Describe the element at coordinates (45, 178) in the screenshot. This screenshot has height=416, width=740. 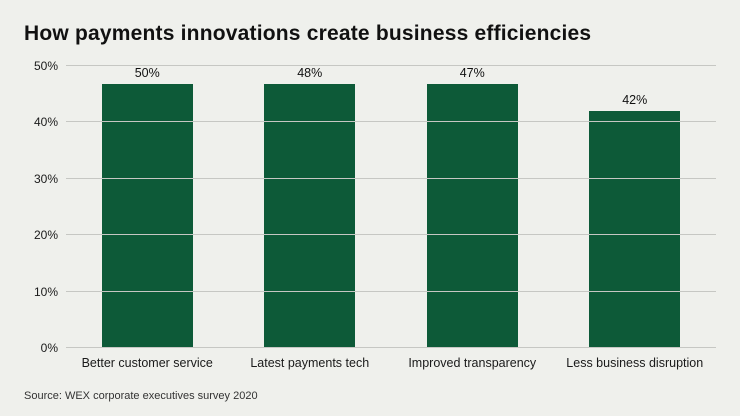
I see `y-tick-label: 30%` at that location.